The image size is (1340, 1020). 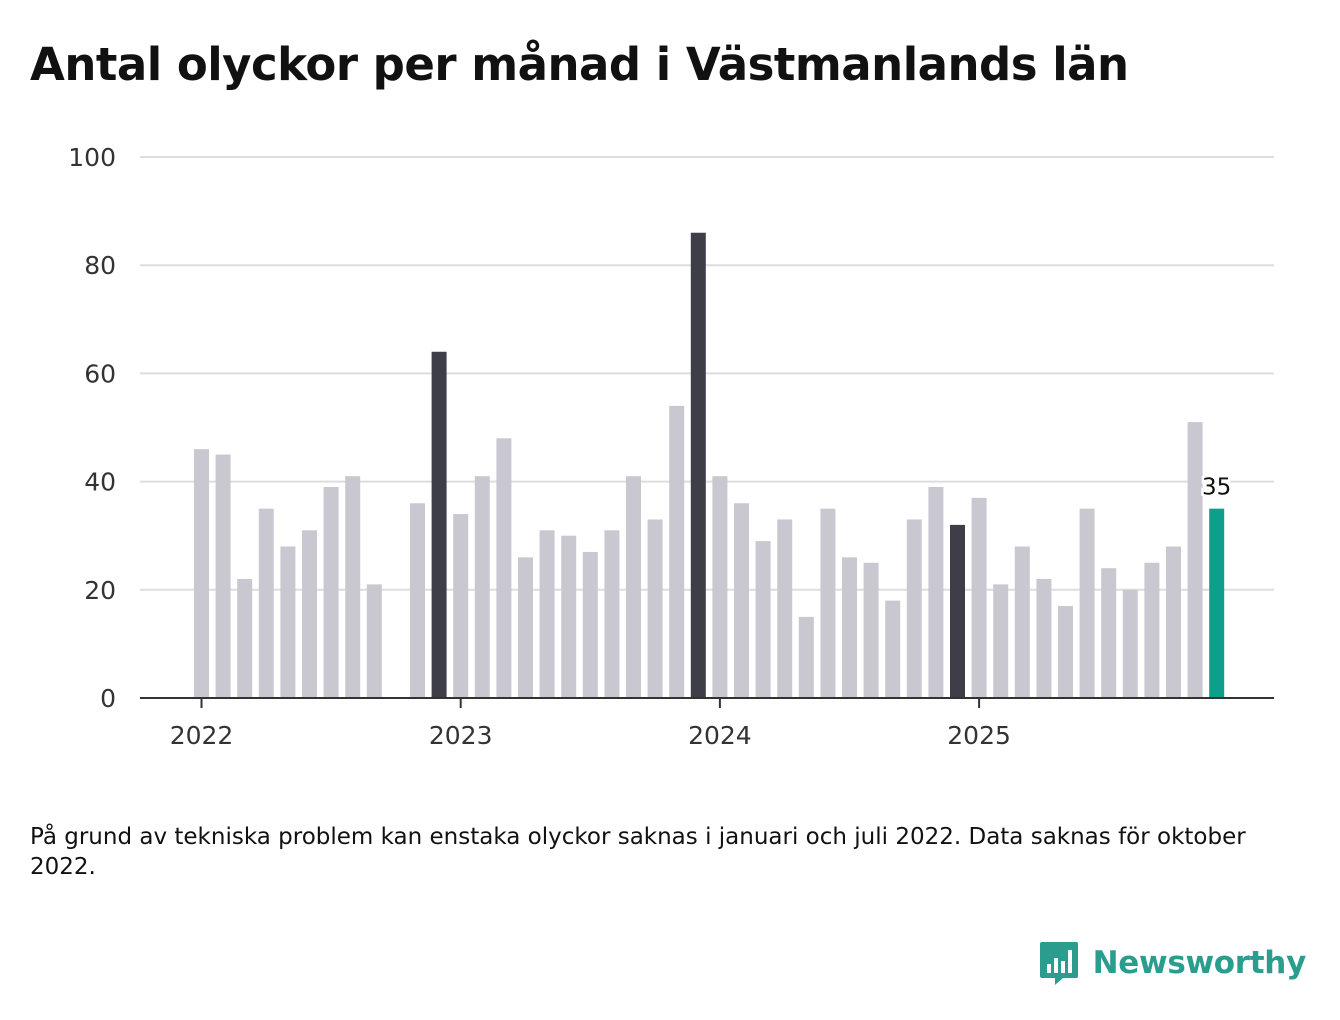 I want to click on y-tick-label: 60, so click(x=100, y=373).